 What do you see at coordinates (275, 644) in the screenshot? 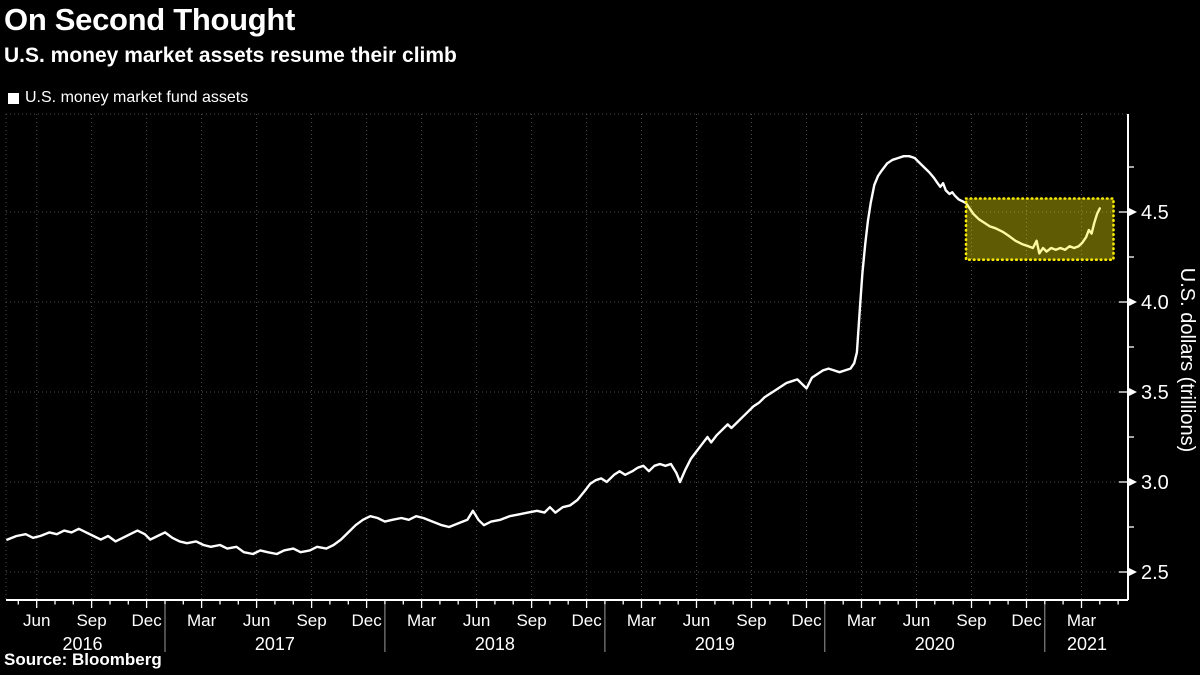
I see `year-label: 2017` at bounding box center [275, 644].